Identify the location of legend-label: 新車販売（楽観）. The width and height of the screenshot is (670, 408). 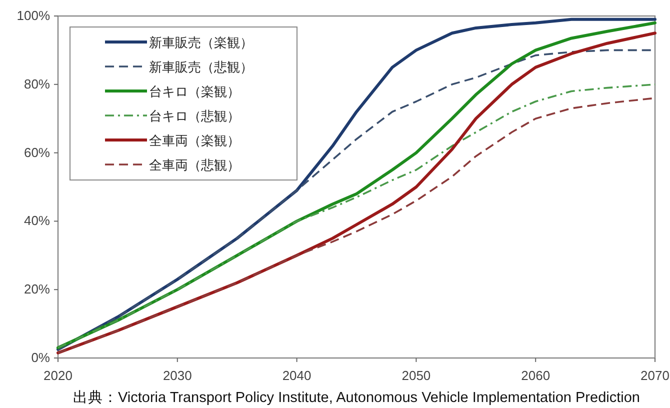
(201, 42).